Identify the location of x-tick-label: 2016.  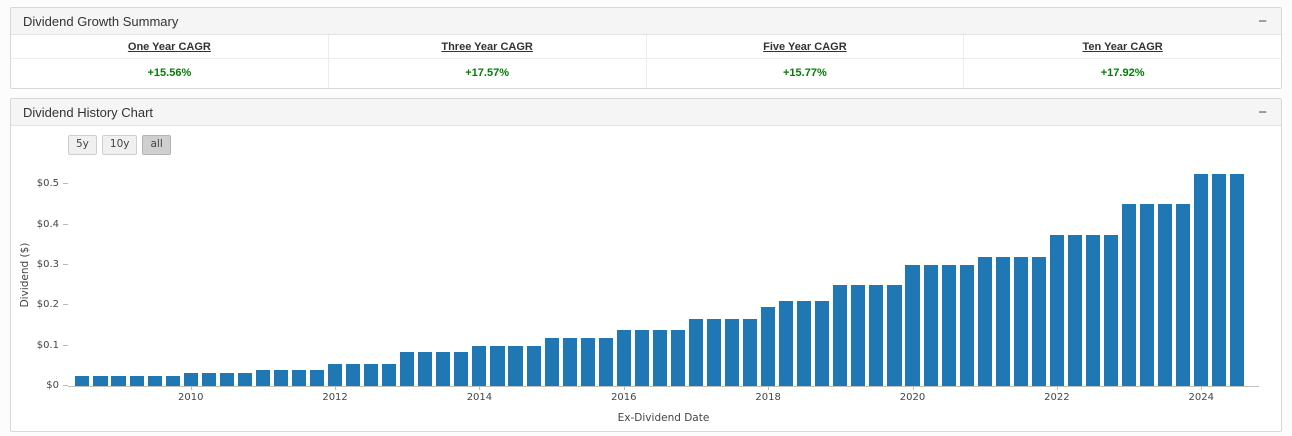
(624, 397).